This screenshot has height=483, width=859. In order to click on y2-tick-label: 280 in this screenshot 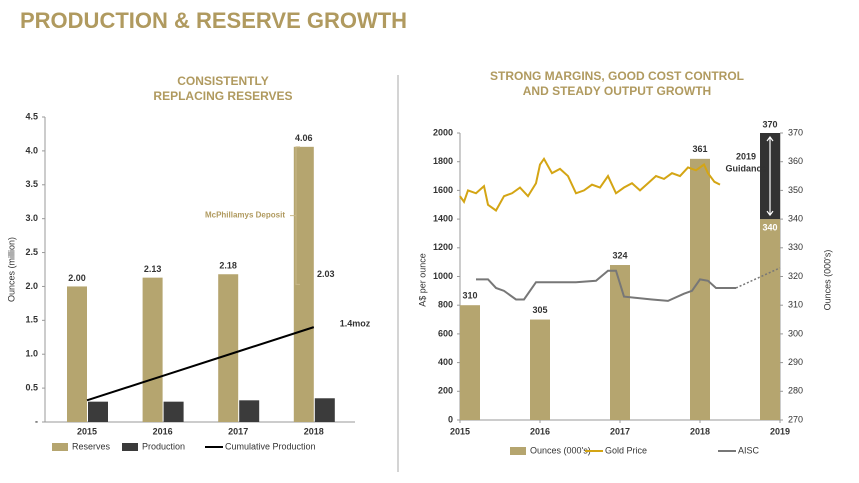, I will do `click(795, 391)`.